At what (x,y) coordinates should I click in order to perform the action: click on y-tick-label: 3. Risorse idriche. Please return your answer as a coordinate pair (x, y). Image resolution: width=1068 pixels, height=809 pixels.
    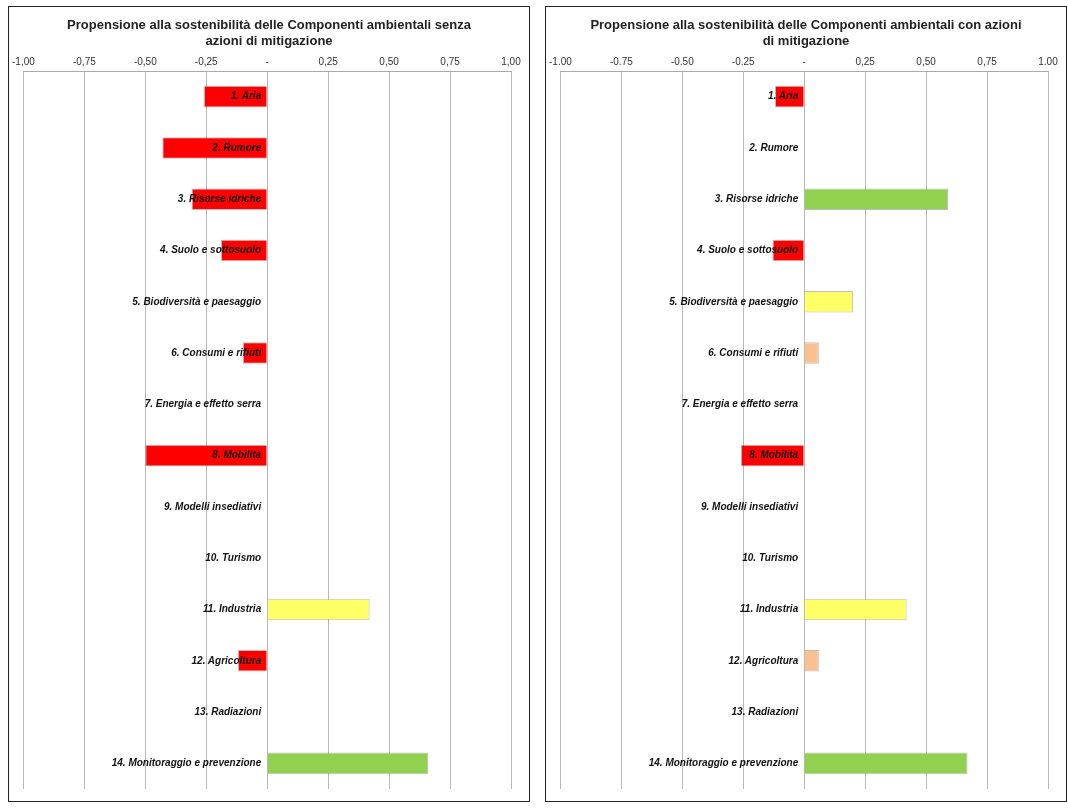
    Looking at the image, I should click on (756, 198).